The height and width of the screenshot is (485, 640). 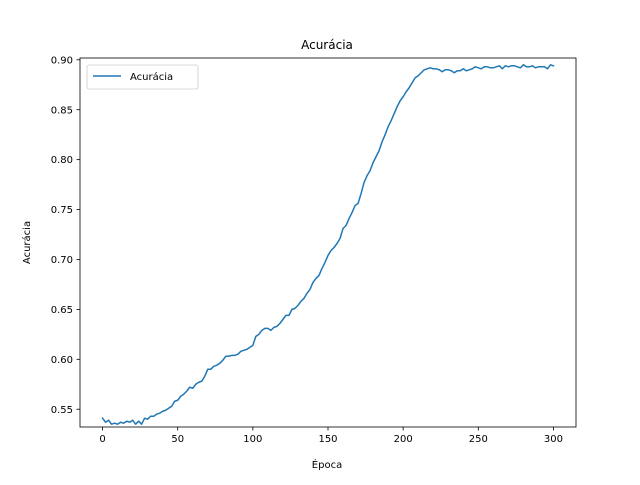 What do you see at coordinates (327, 439) in the screenshot?
I see `x-tick-label: 150` at bounding box center [327, 439].